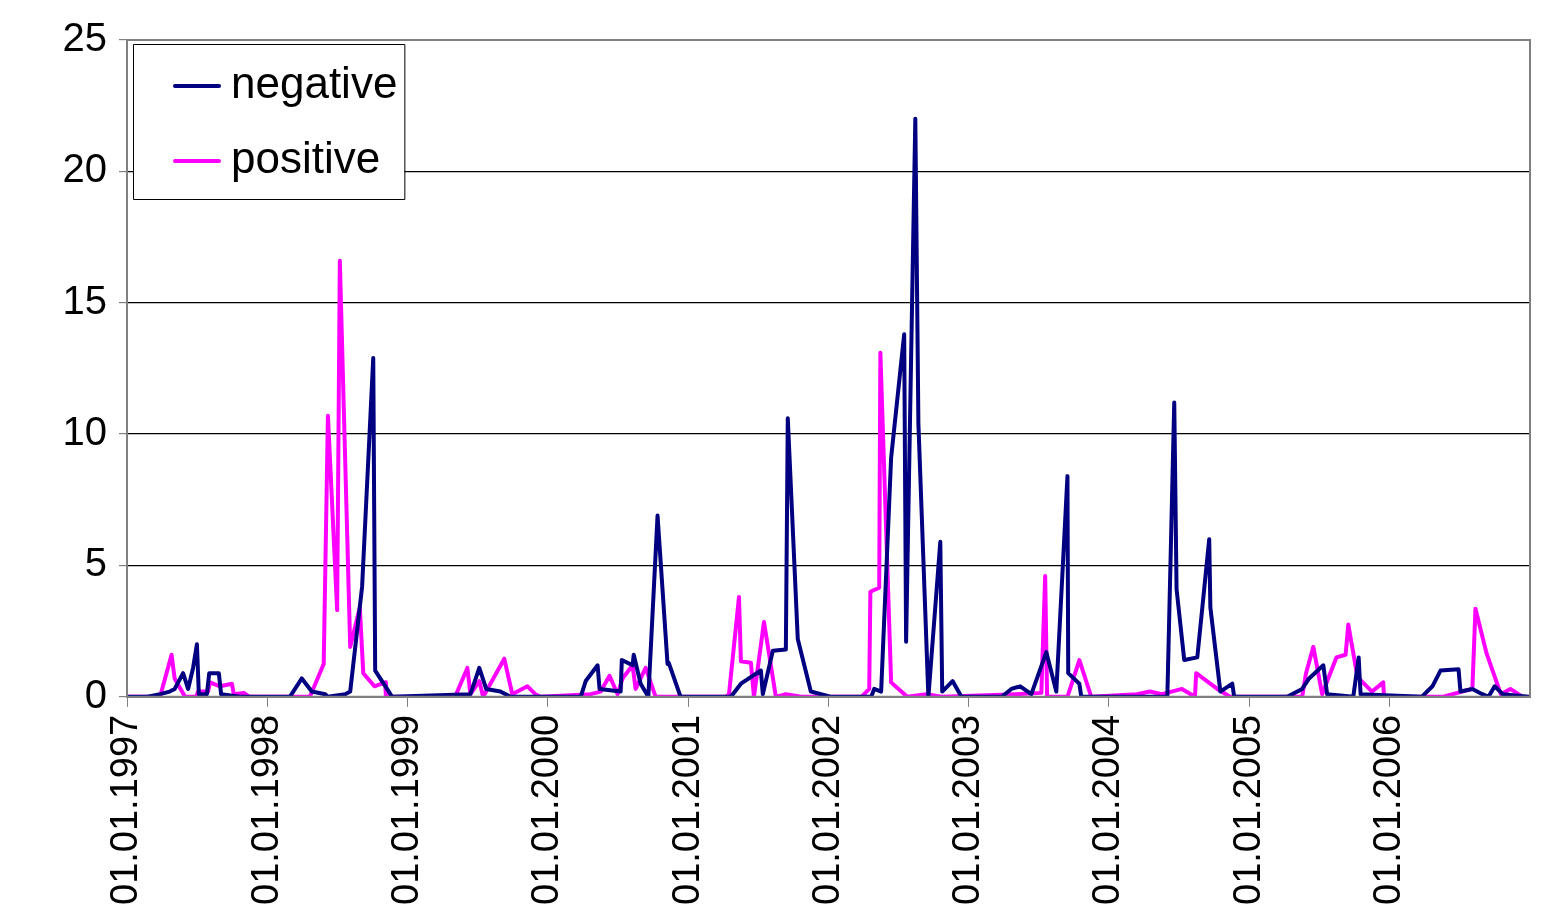  Describe the element at coordinates (404, 809) in the screenshot. I see `x-tick-label: 01.01.1999` at that location.